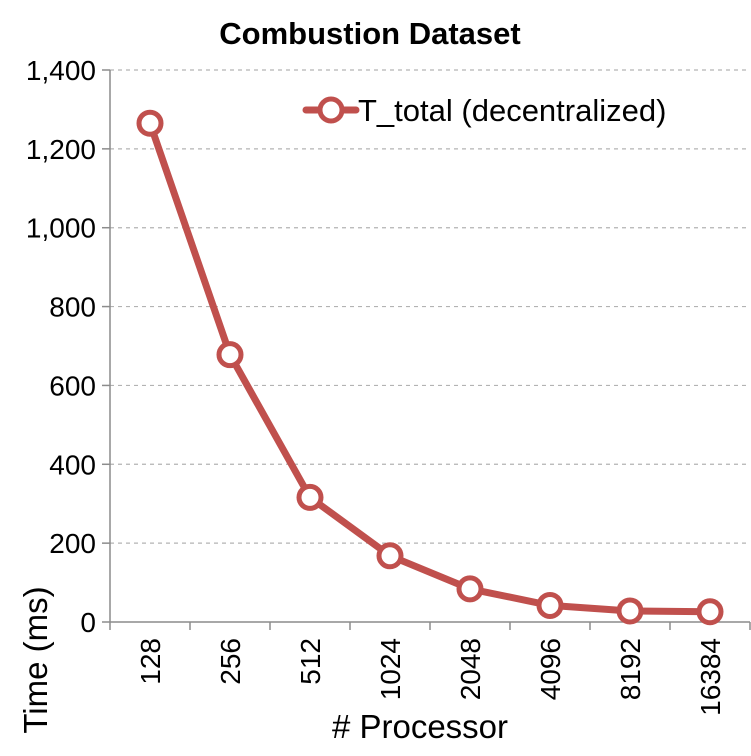  What do you see at coordinates (150, 661) in the screenshot?
I see `x-tick-label: 128` at bounding box center [150, 661].